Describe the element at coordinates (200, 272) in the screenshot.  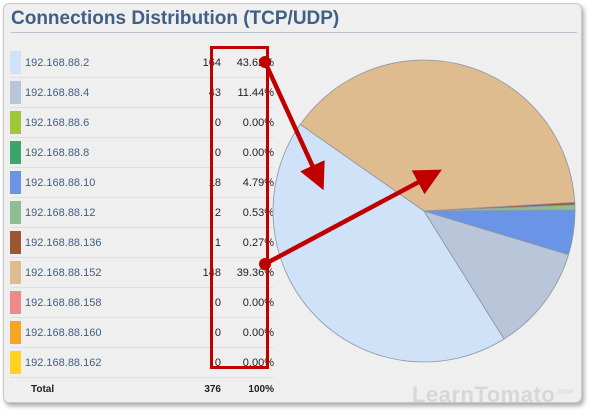
I see `connection-count: 148` at that location.